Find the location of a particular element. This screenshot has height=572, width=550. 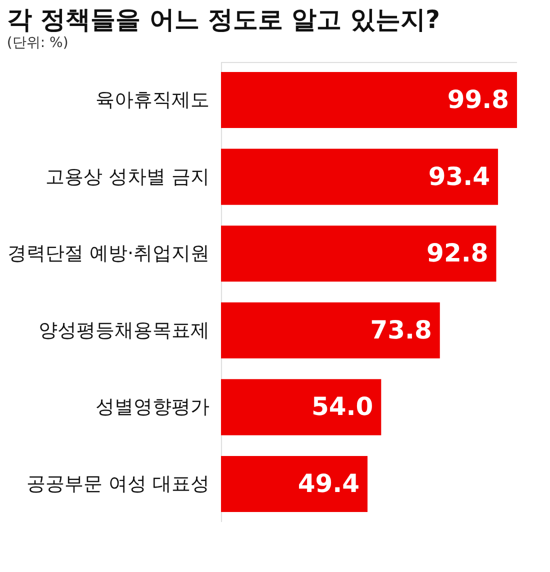

y-tick-label: 경력단절 예방·취업지원 is located at coordinates (108, 253).